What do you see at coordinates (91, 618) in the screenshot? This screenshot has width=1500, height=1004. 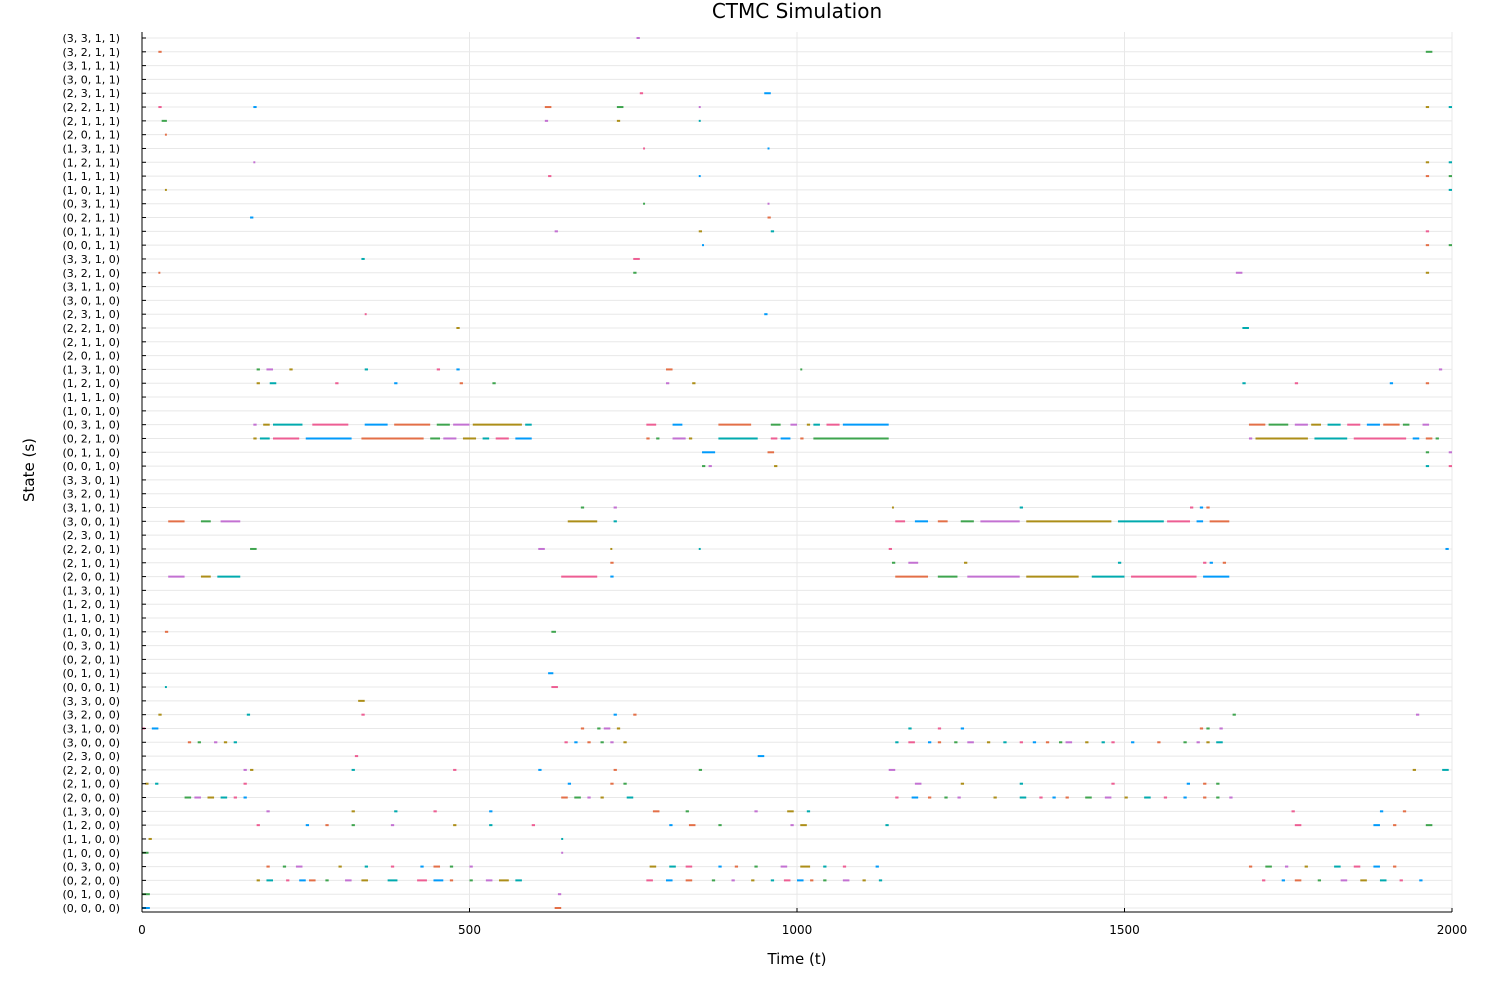 I see `y-tick-label: (1, 1, 0, 1)` at bounding box center [91, 618].